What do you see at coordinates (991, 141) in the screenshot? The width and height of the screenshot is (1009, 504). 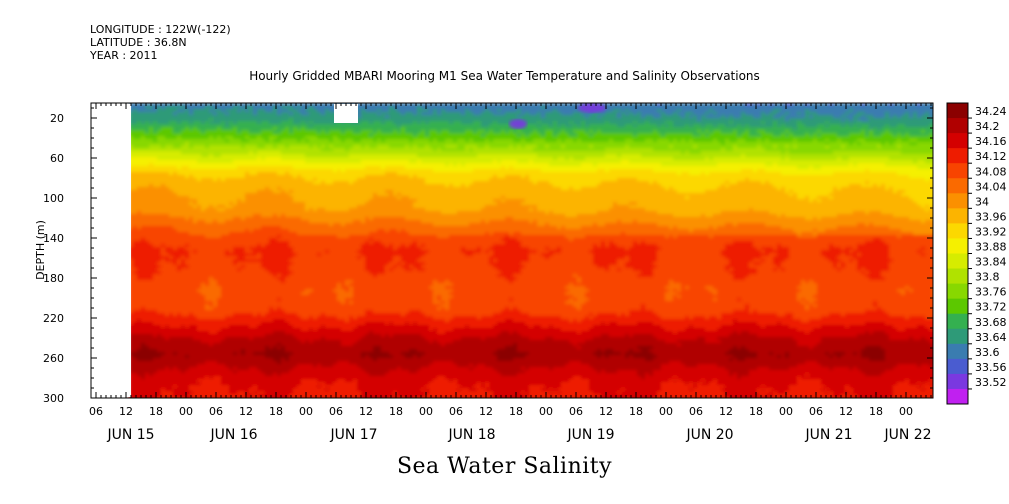 I see `colorbar-label: 34.16` at bounding box center [991, 141].